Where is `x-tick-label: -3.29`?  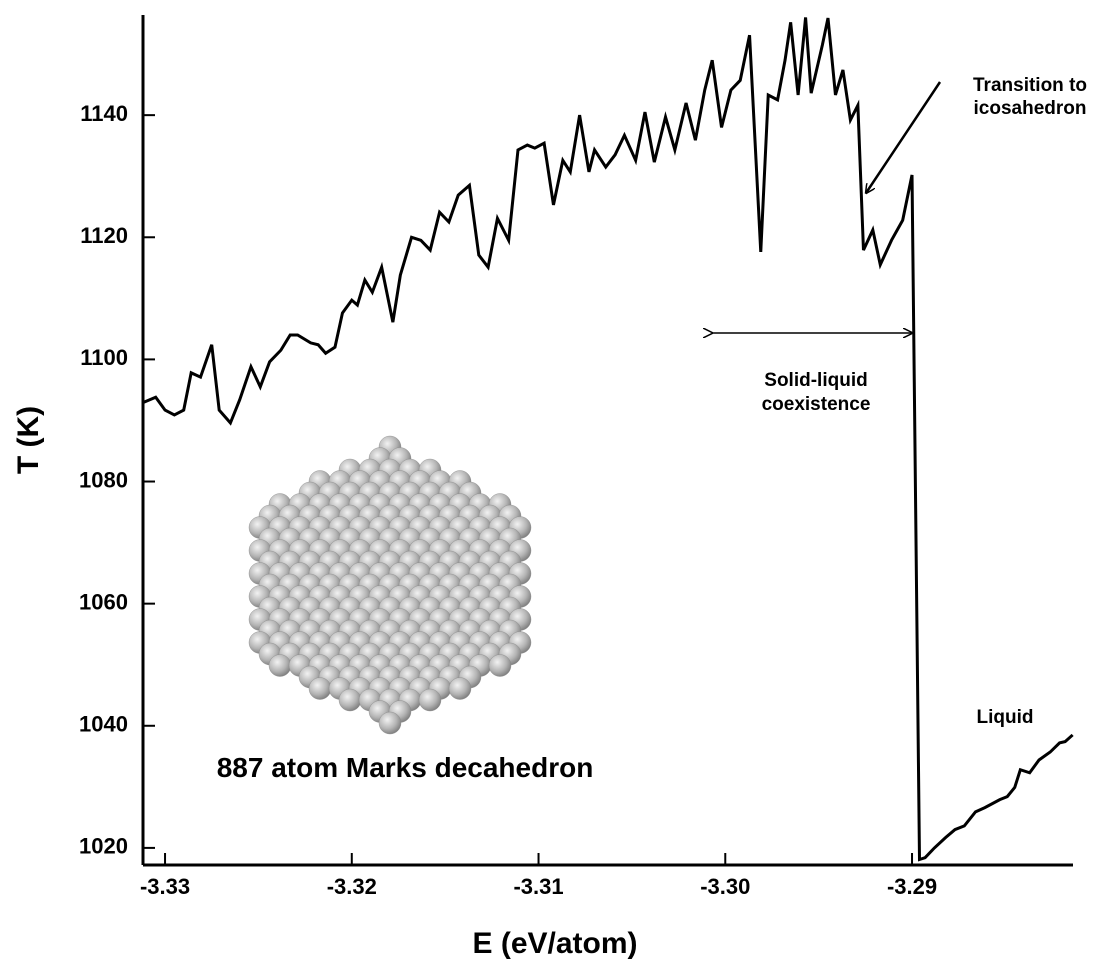 x-tick-label: -3.29 is located at coordinates (912, 886).